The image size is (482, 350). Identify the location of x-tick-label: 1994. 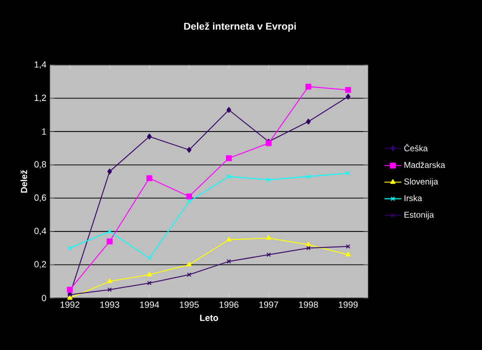
(150, 305).